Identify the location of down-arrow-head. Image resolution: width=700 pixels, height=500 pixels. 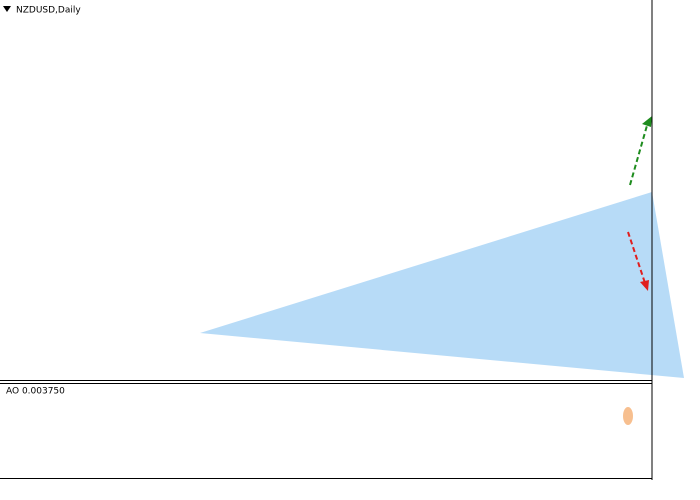
(644, 285).